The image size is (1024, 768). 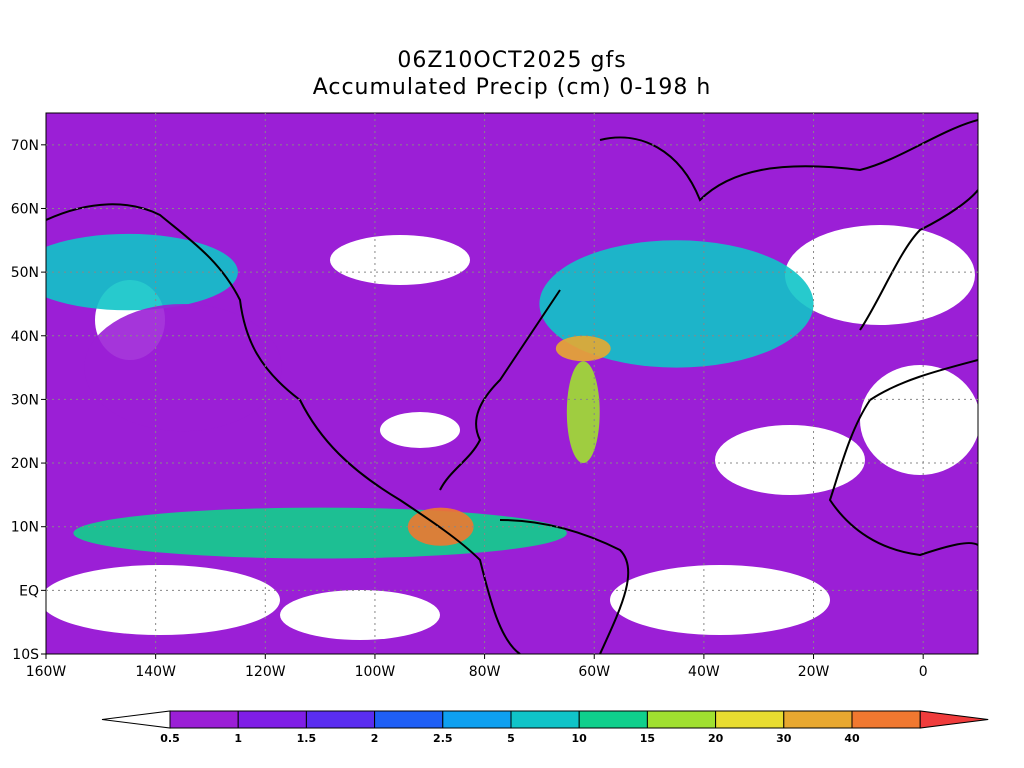 I want to click on lon-tick-label: 160W, so click(x=46, y=672).